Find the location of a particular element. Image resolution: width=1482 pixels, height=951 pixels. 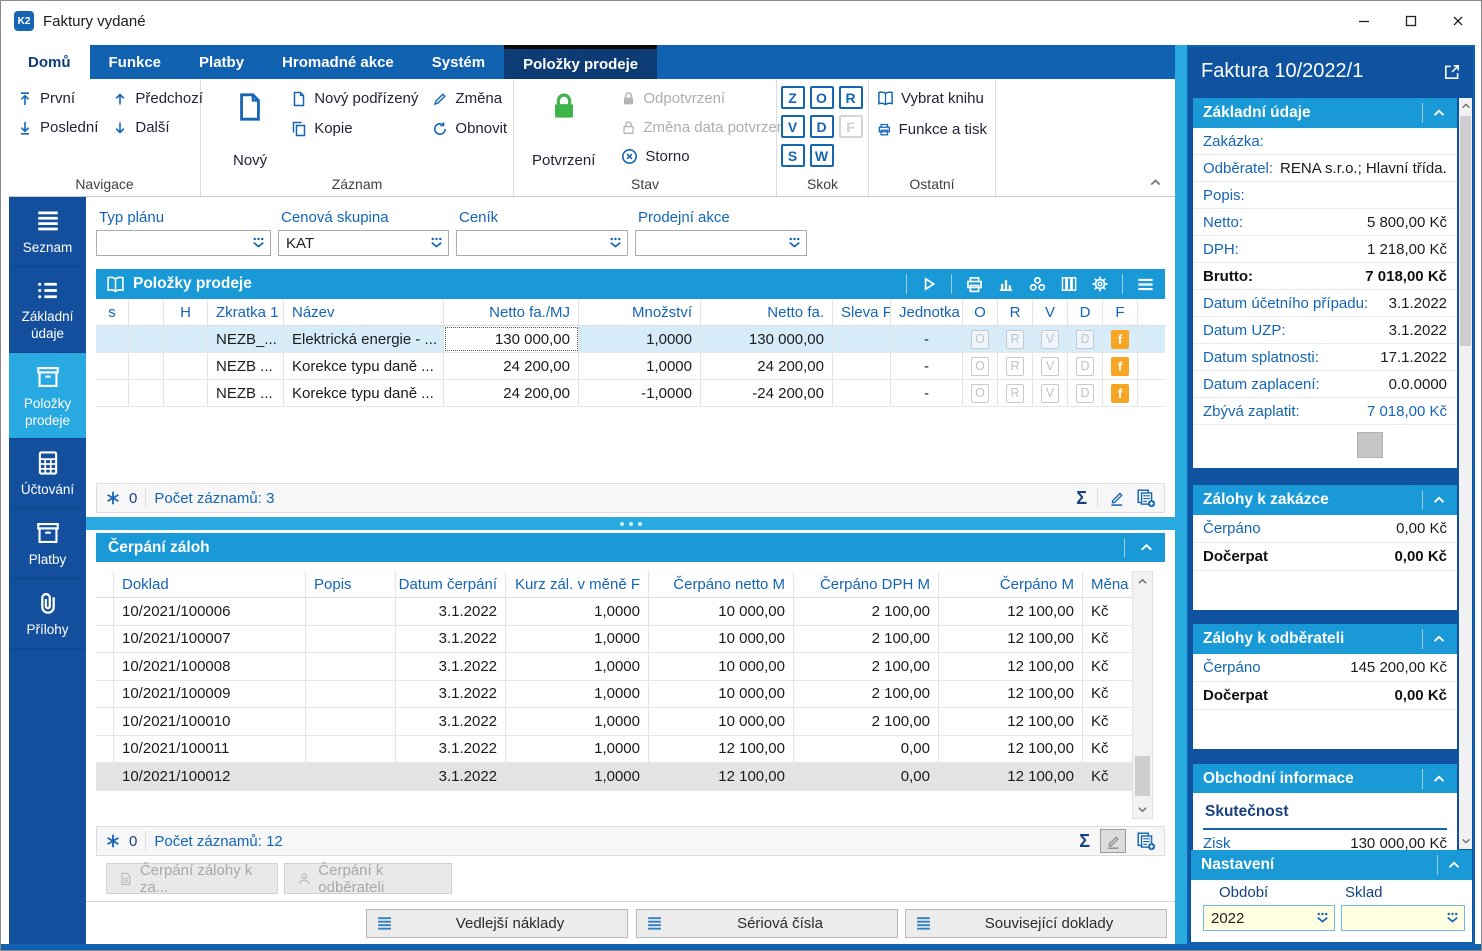

tab-polozky-prodeje: Položky prodeje is located at coordinates (581, 62).